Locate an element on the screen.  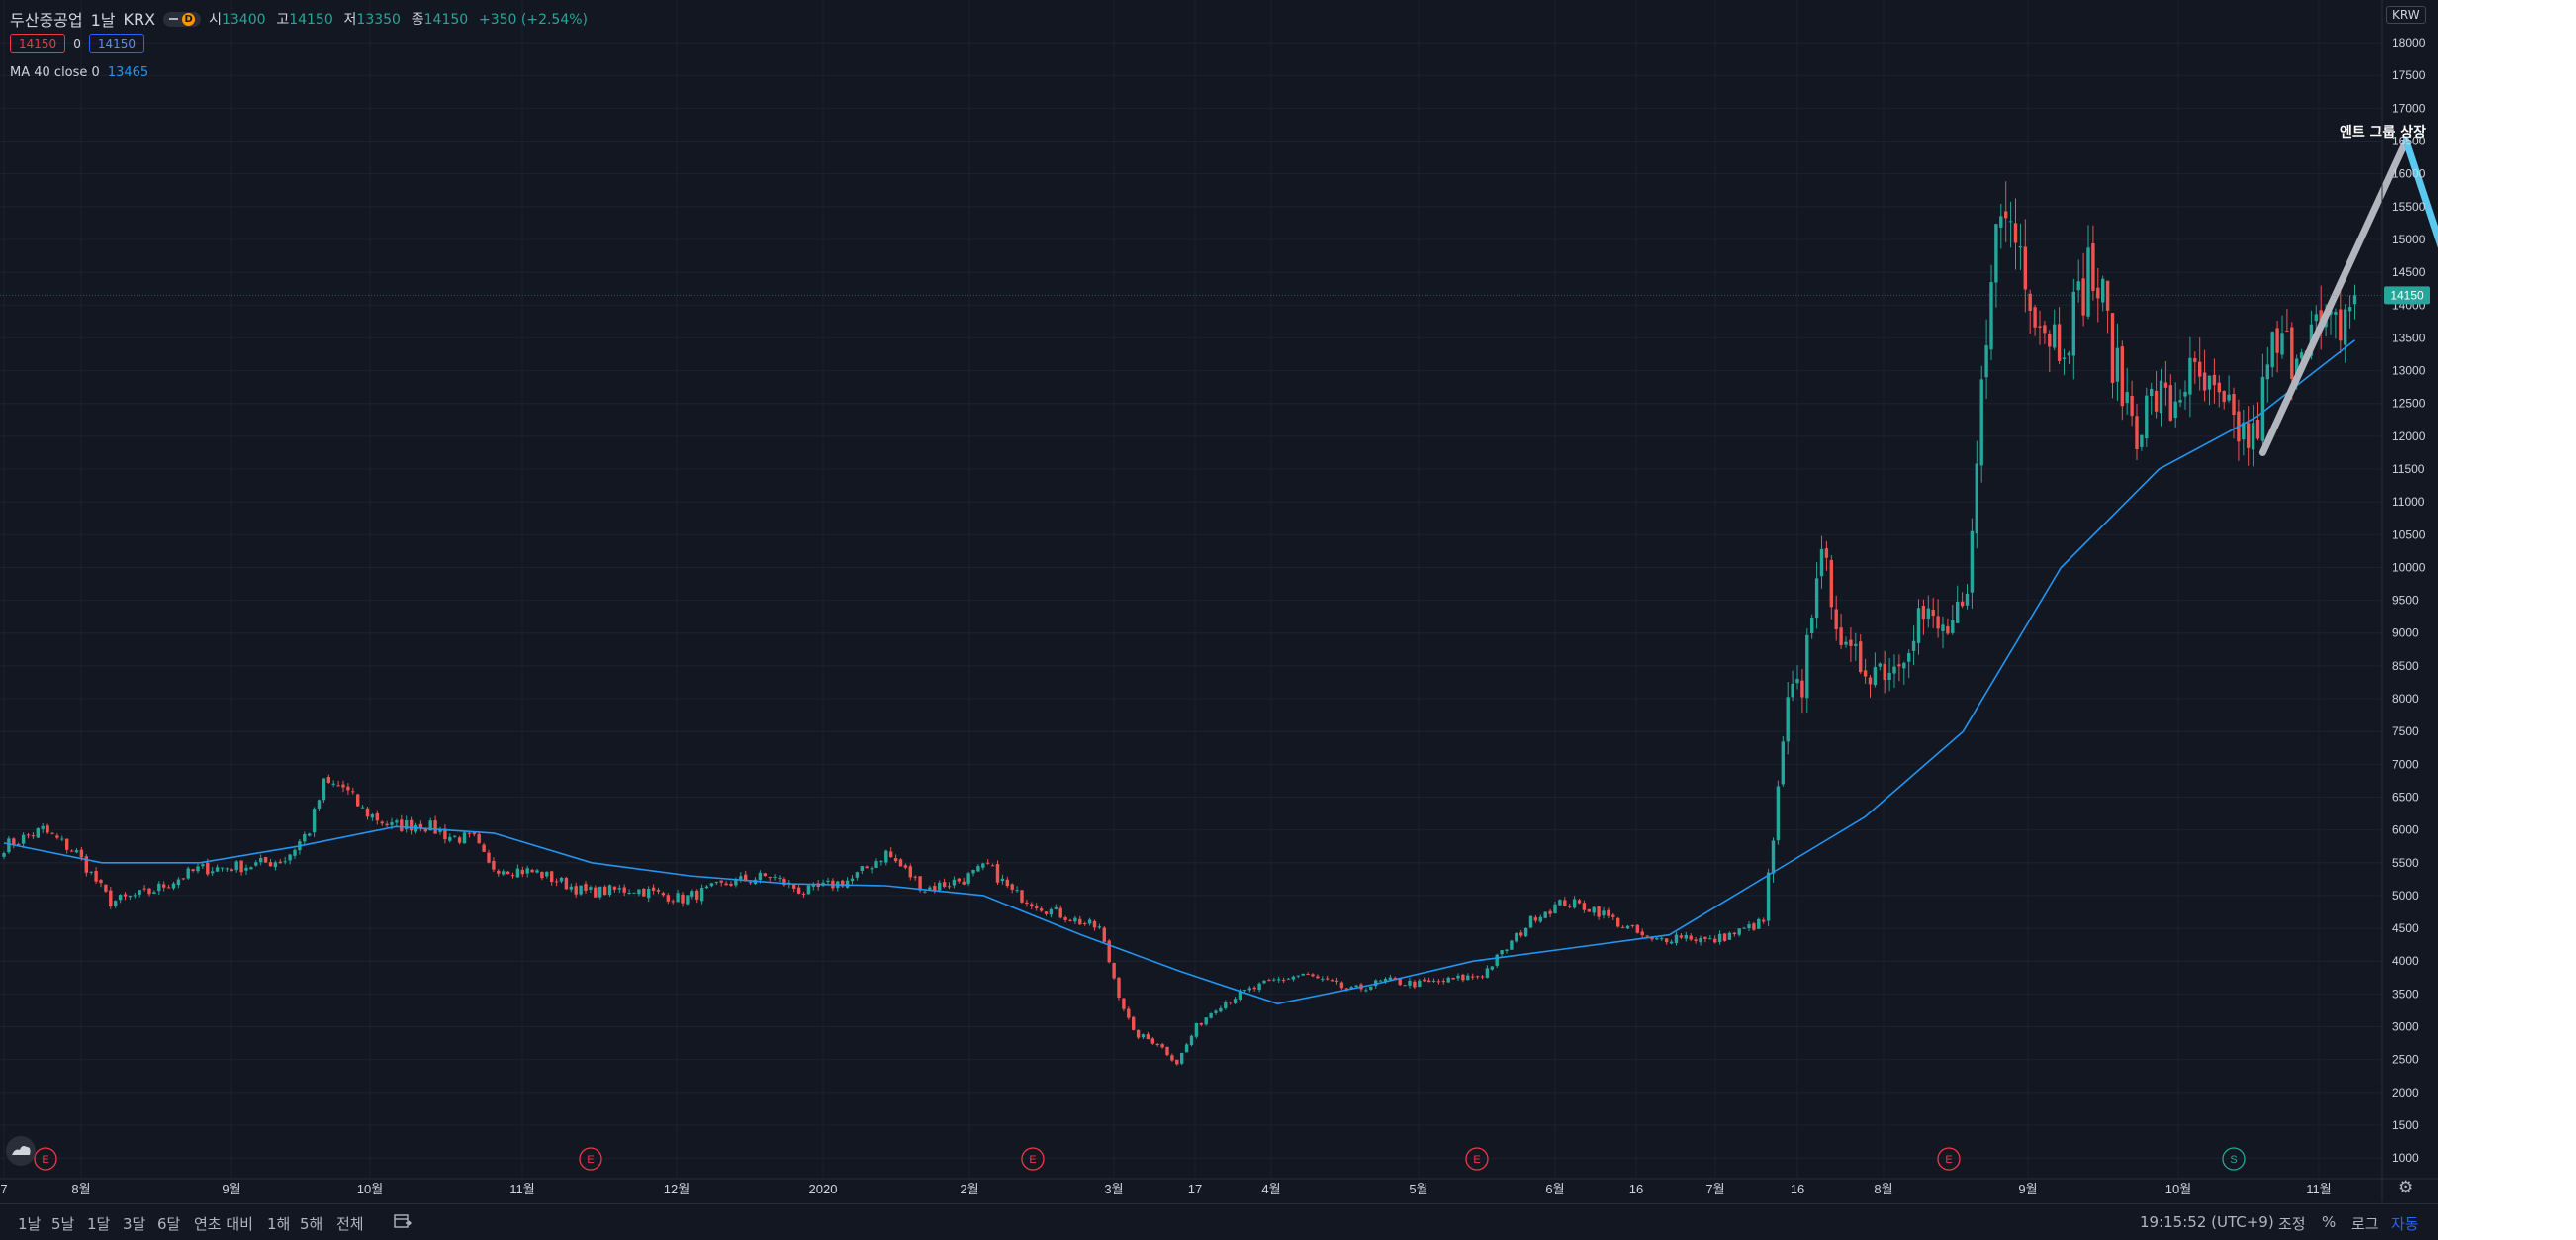
range-ytd-button: 연초 대비 is located at coordinates (223, 1224).